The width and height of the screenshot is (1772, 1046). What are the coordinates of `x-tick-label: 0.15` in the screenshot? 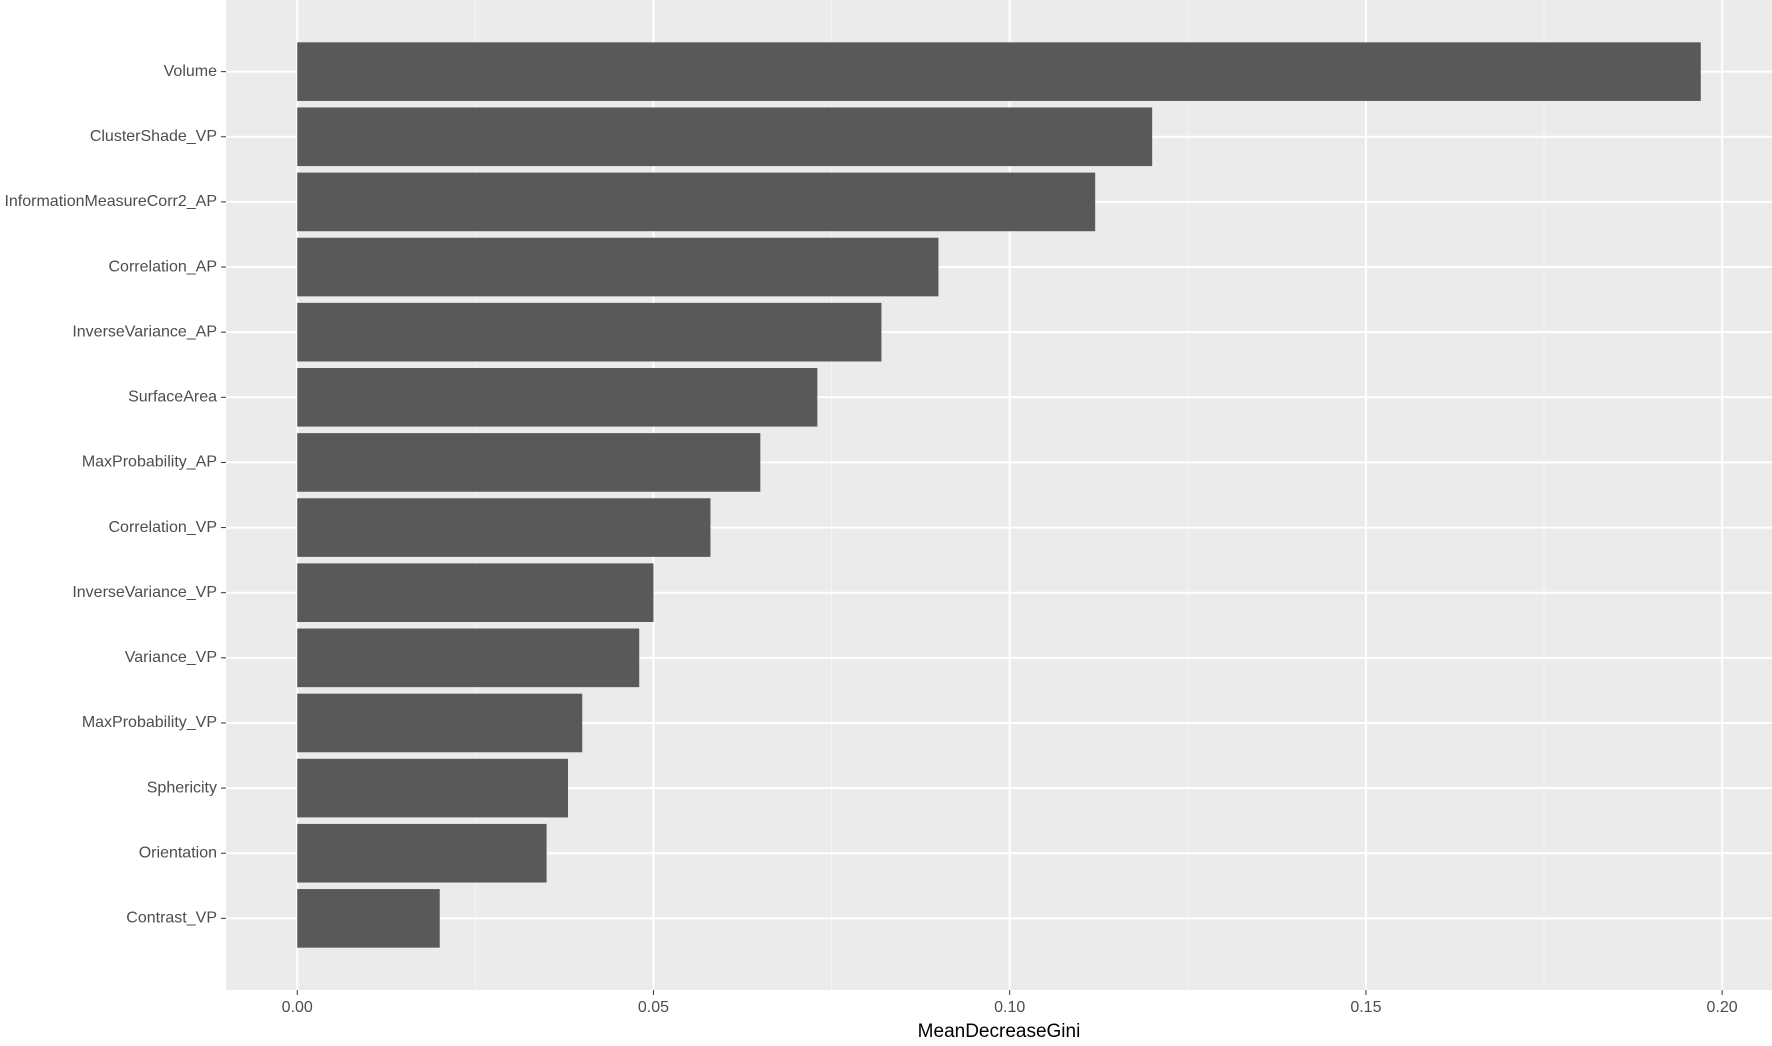 It's located at (1365, 1007).